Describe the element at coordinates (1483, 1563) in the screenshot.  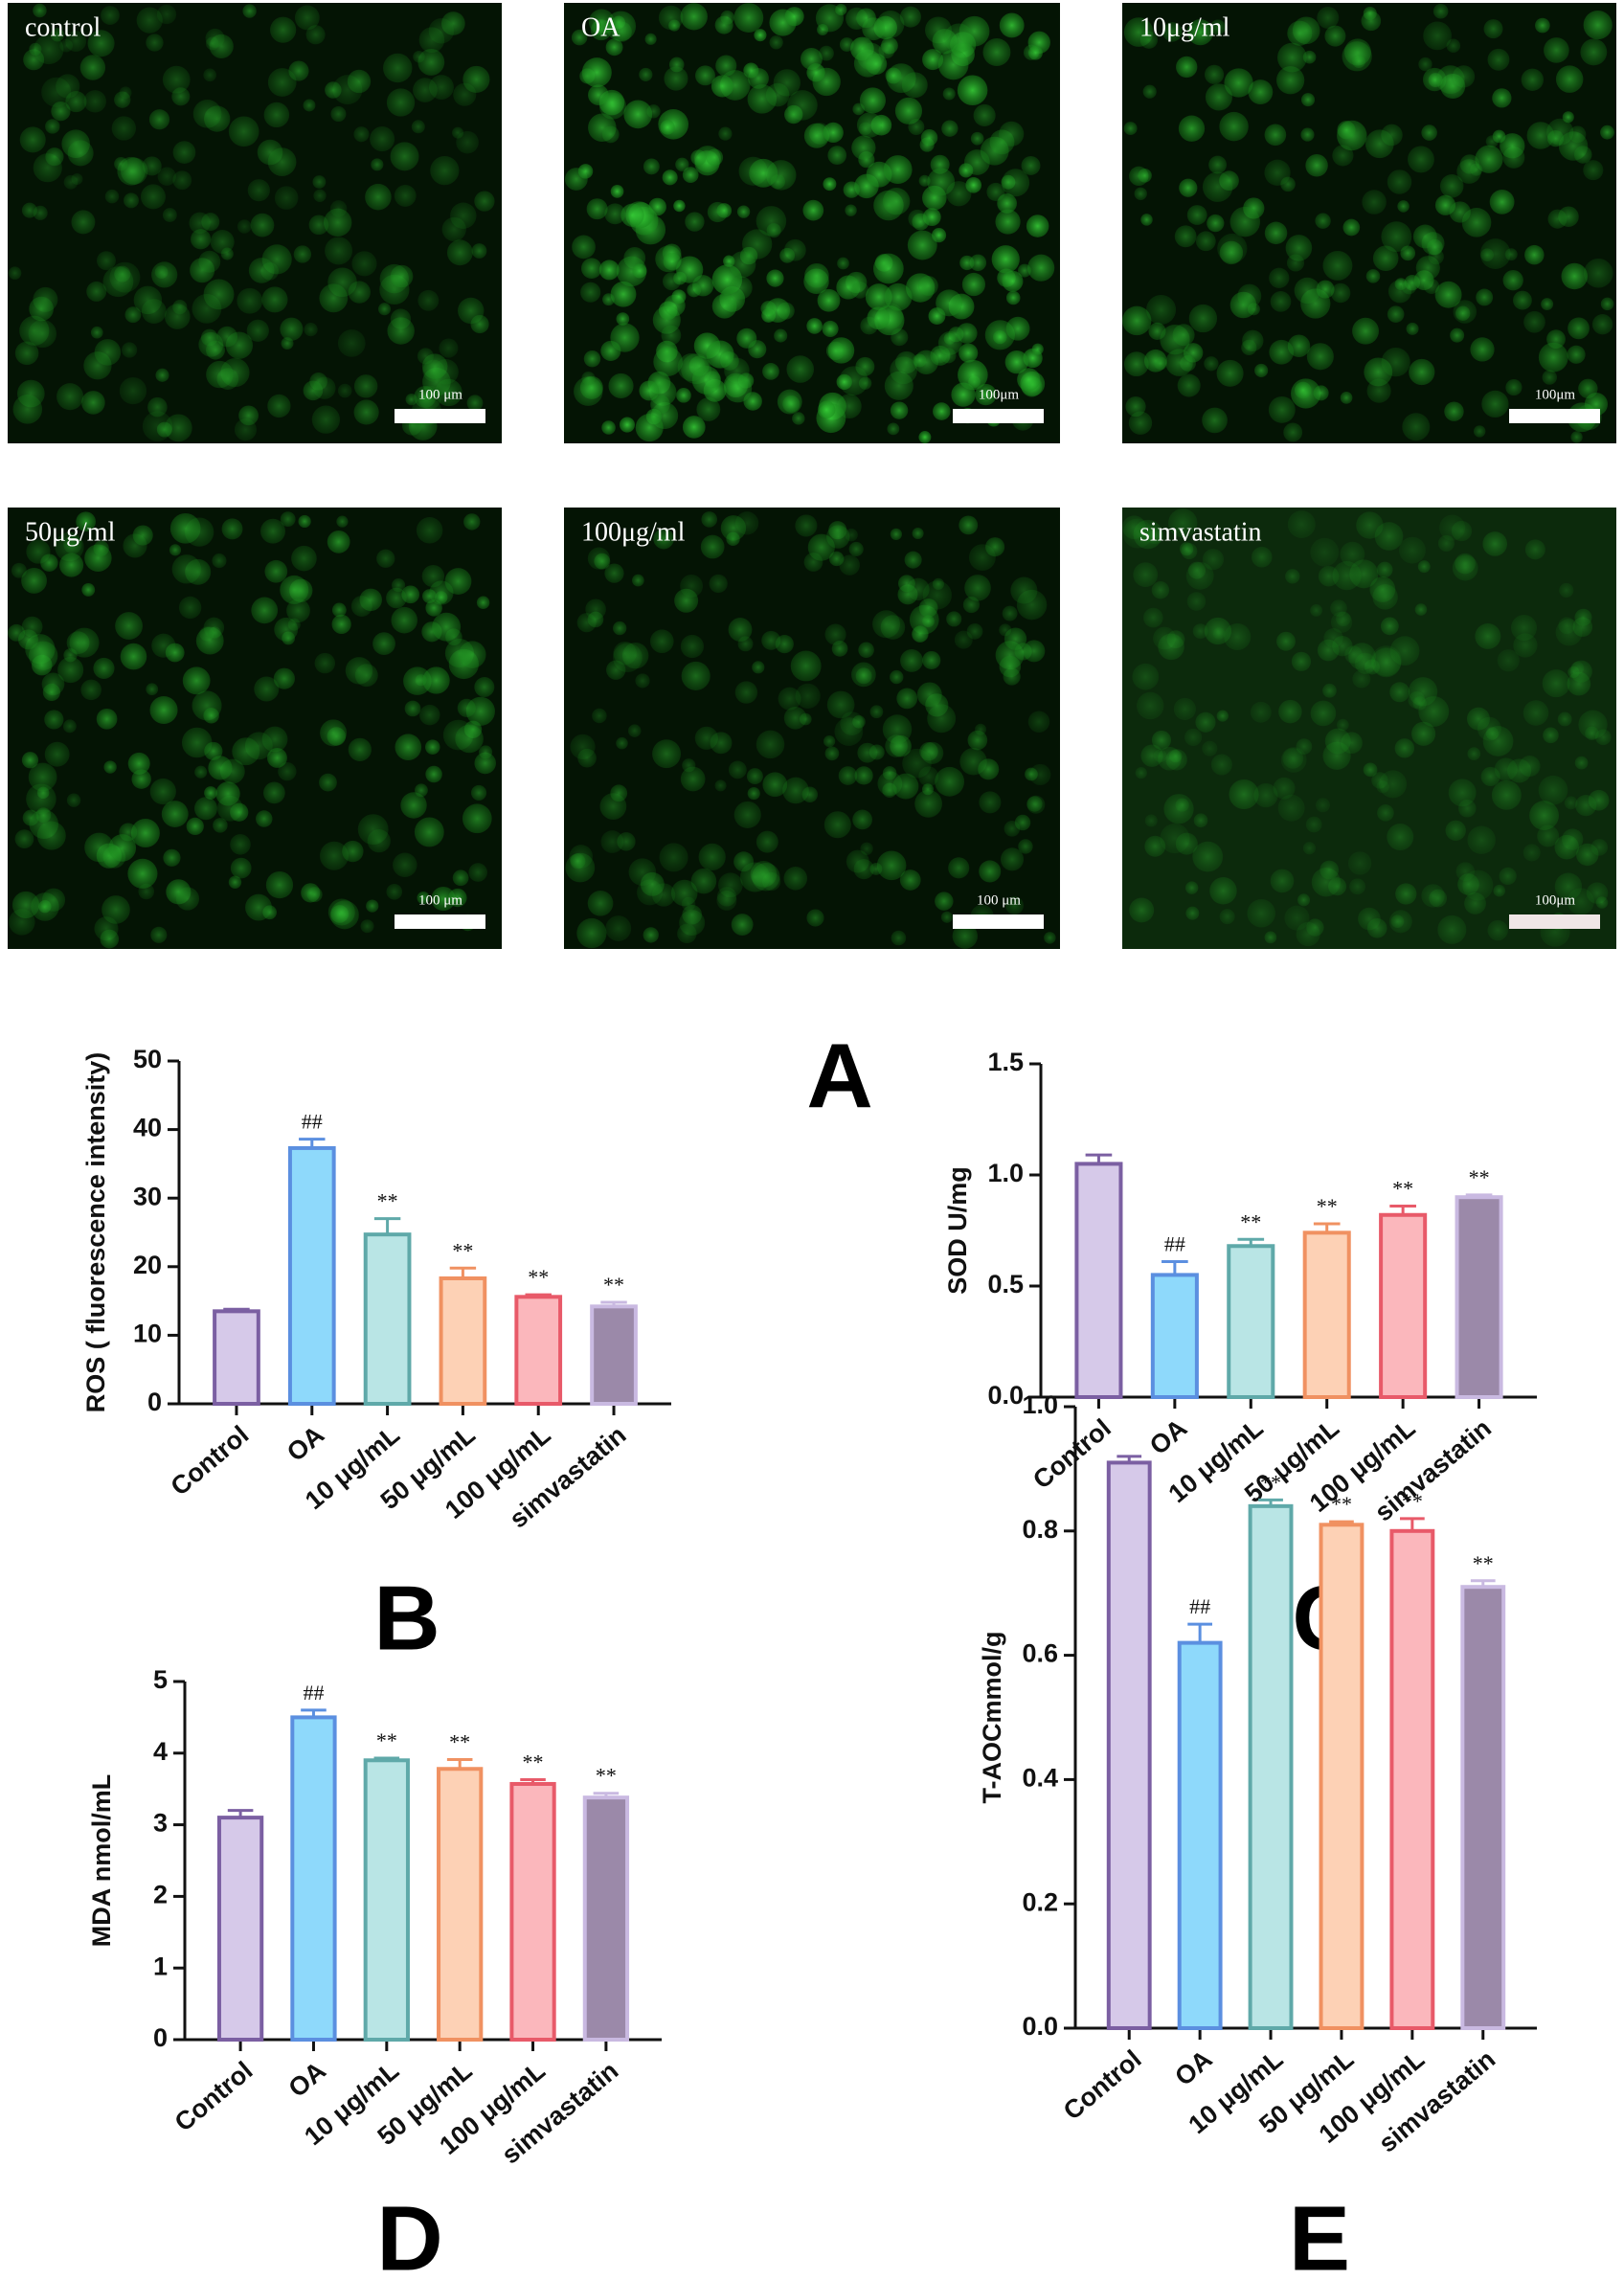
I see `significance-marker: **` at that location.